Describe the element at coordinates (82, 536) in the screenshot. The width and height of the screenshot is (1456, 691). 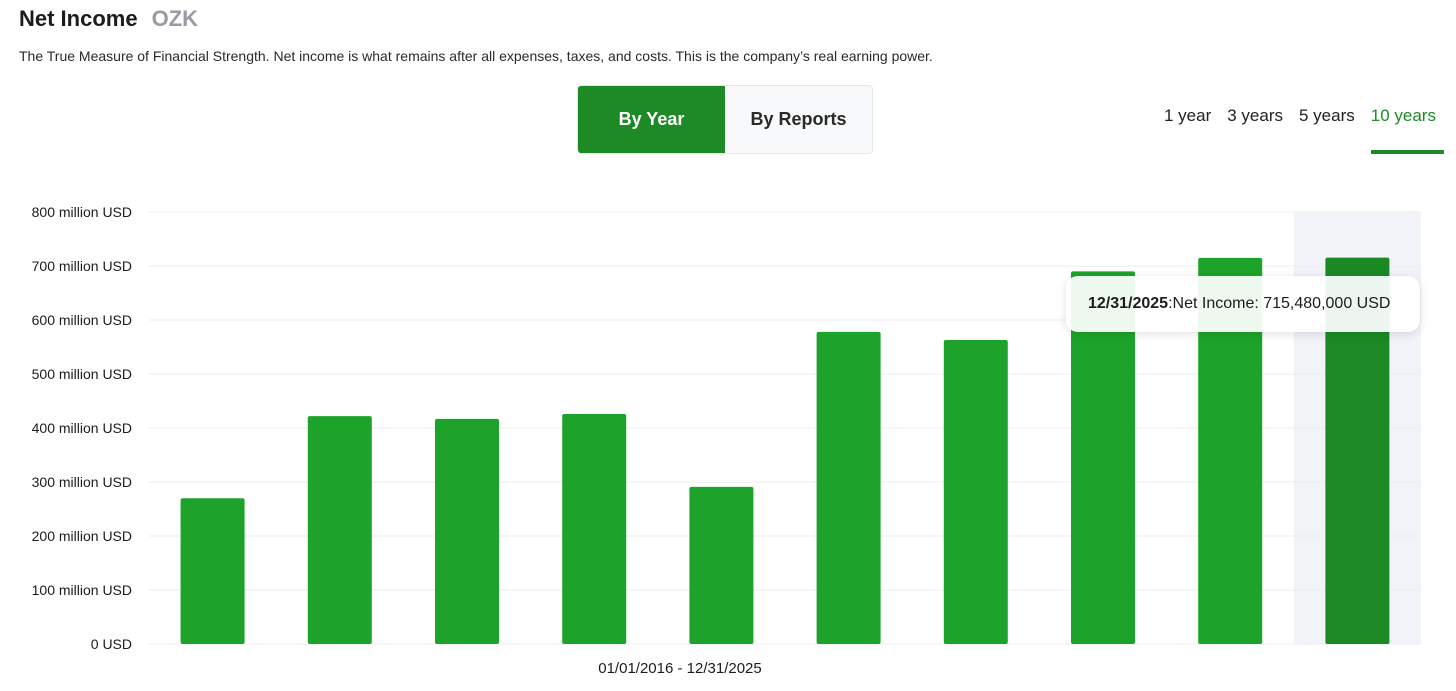
I see `y-tick-label: 200 million USD` at that location.